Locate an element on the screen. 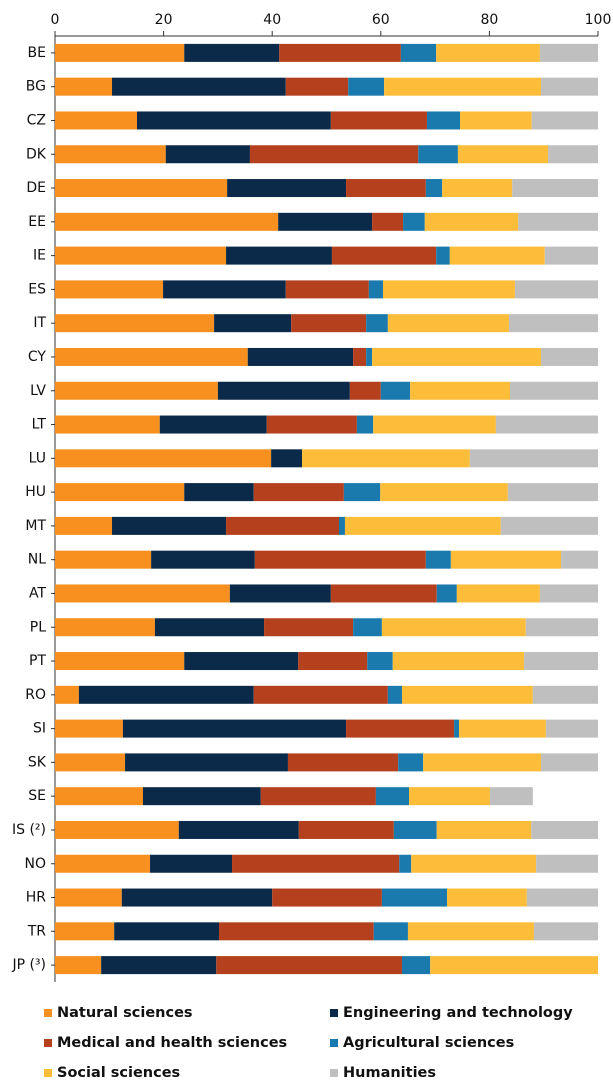 The height and width of the screenshot is (1087, 613). x-tick-label: 80 is located at coordinates (489, 20).